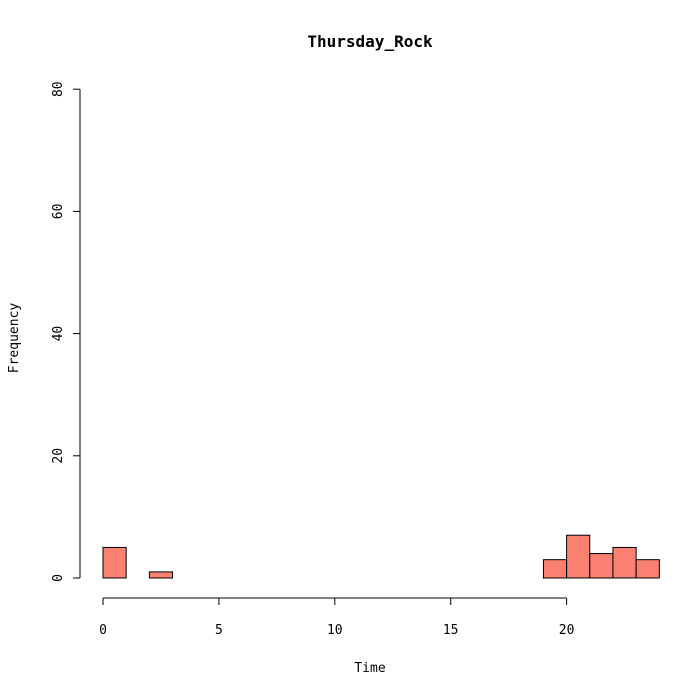  Describe the element at coordinates (14, 338) in the screenshot. I see `y-axis-label: Frequency` at that location.